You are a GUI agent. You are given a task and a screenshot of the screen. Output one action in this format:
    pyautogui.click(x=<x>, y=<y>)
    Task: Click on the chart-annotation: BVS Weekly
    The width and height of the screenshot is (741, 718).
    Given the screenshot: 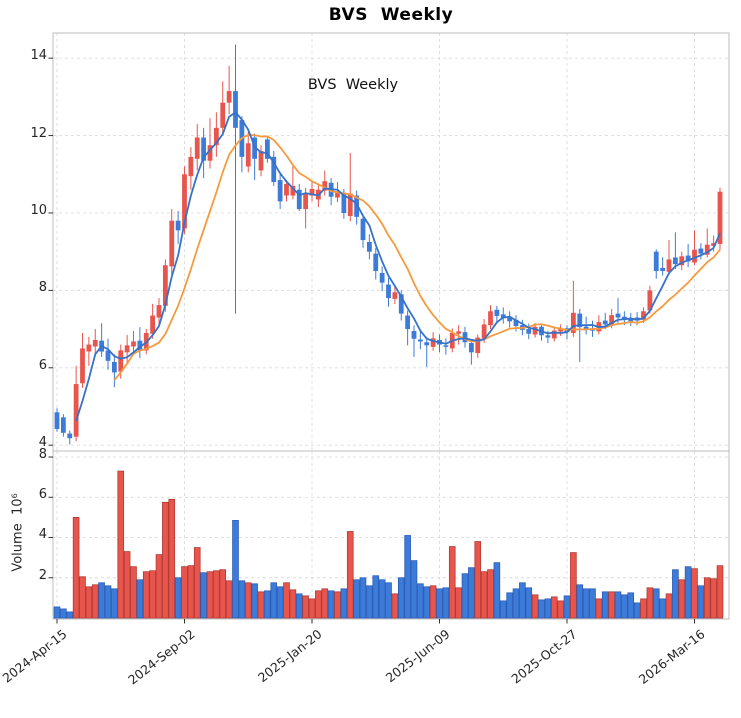 What is the action you would take?
    pyautogui.click(x=353, y=85)
    